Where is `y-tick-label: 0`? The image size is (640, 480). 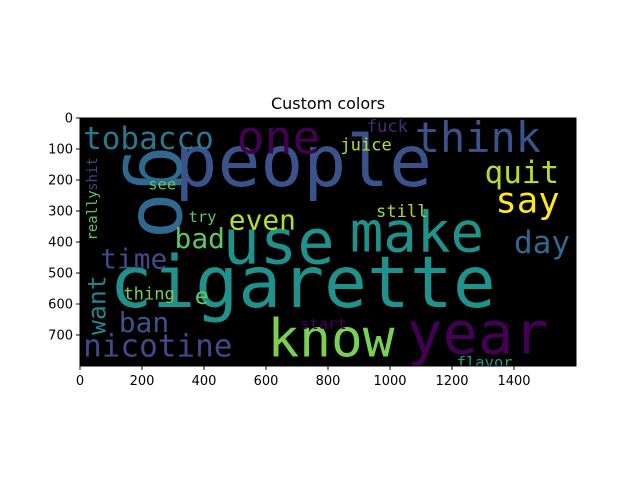
y-tick-label: 0 is located at coordinates (69, 119).